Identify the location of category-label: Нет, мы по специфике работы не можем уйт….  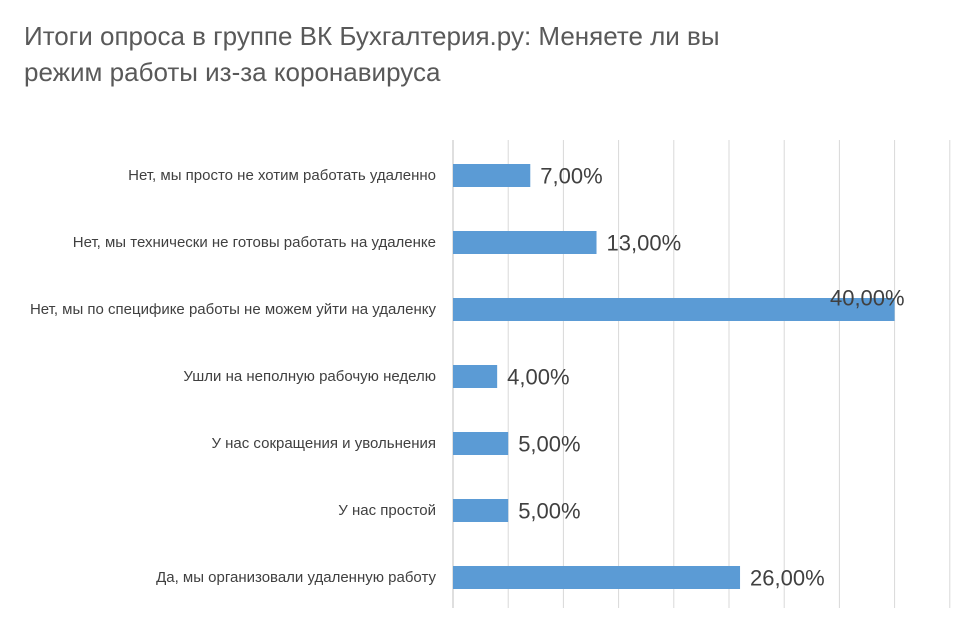
(232, 309).